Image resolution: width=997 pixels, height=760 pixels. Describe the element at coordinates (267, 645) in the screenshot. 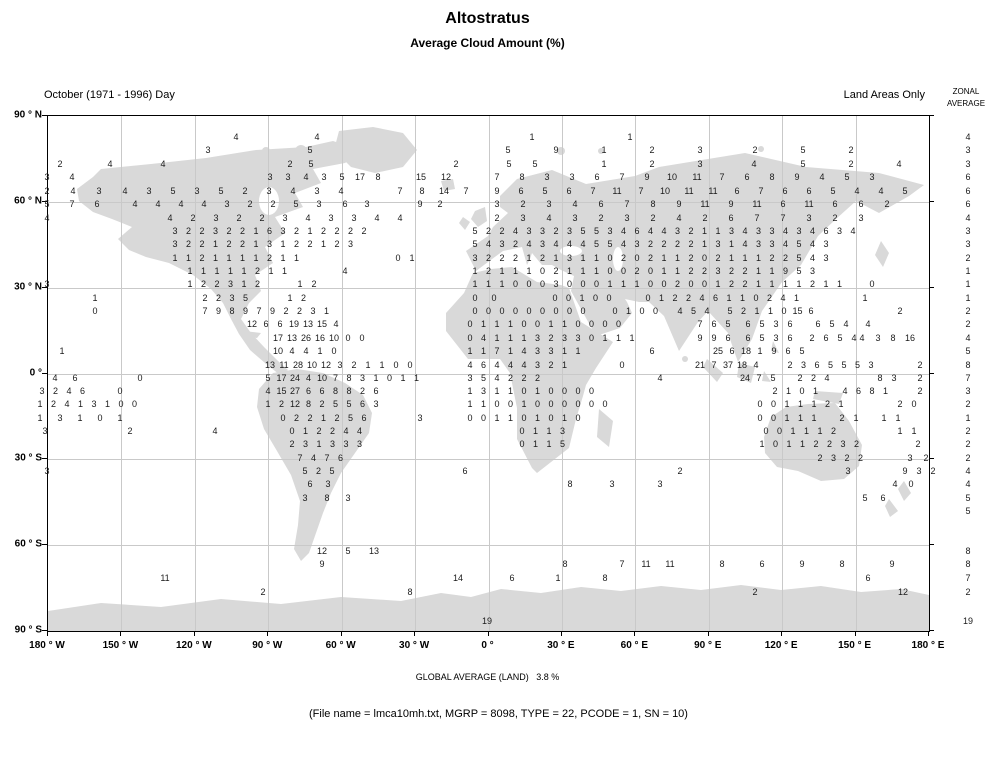

I see `longitude-label: 90 ° W` at that location.